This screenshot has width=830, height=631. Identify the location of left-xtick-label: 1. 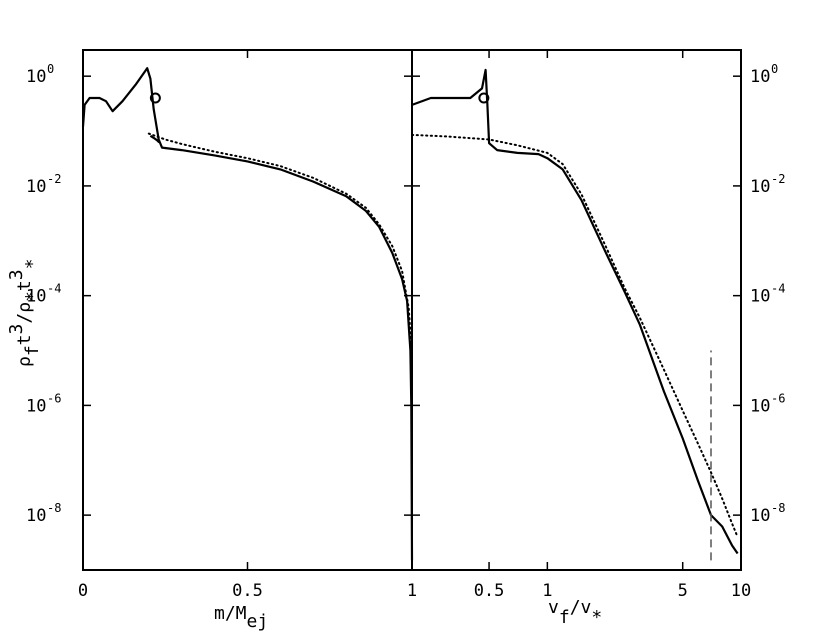
(412, 591).